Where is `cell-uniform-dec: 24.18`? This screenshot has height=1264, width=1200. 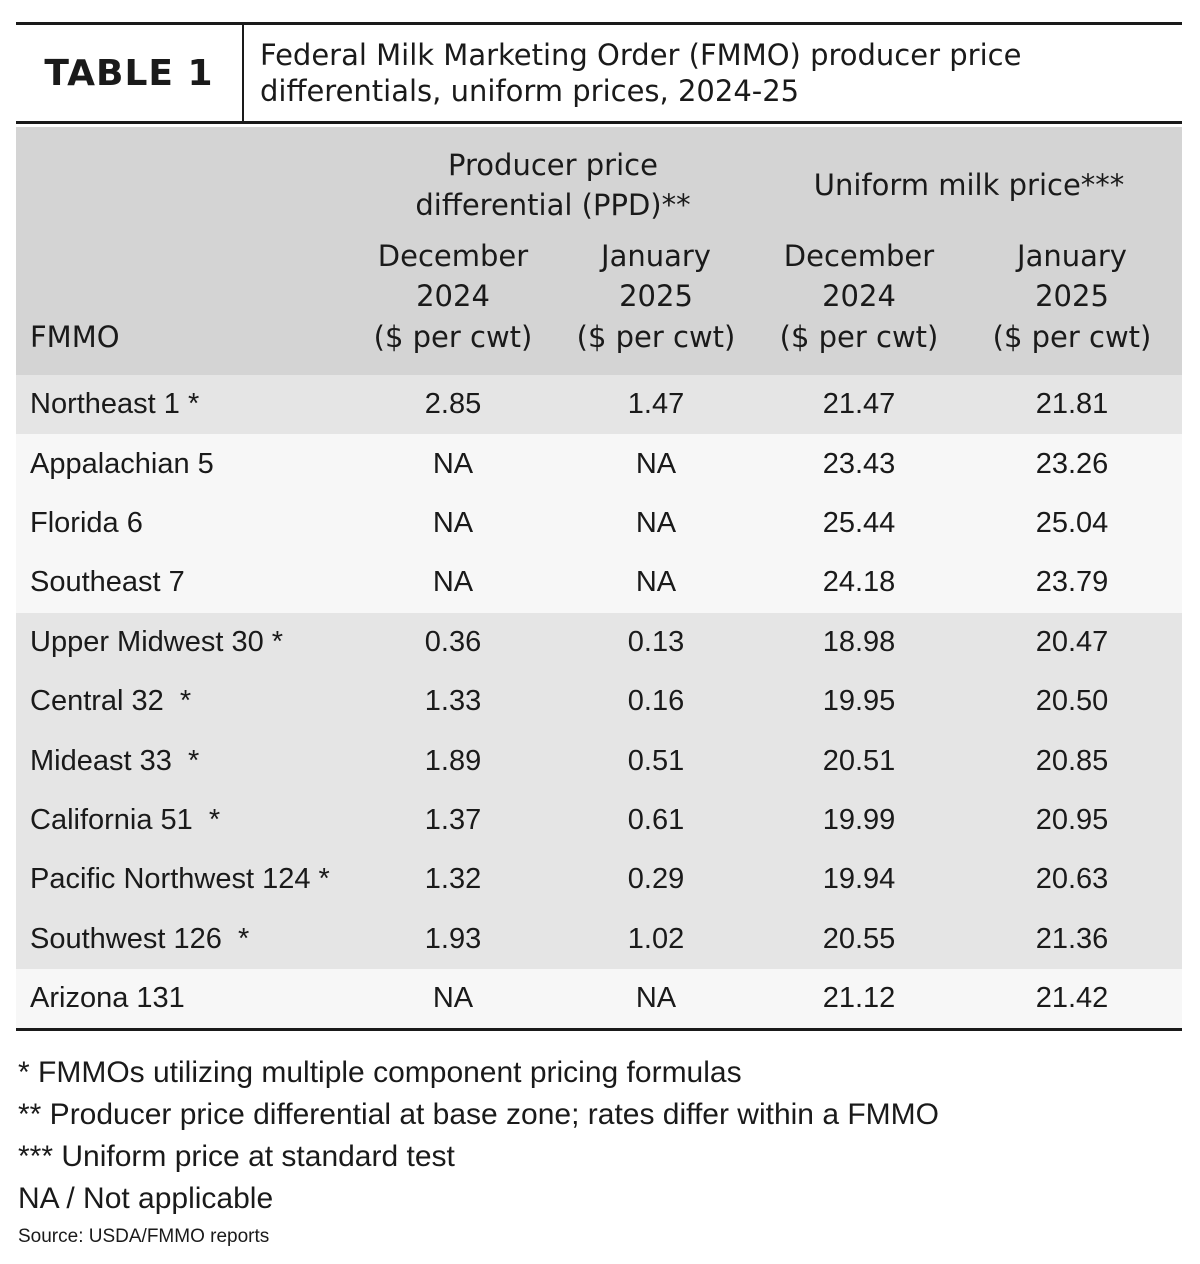 cell-uniform-dec: 24.18 is located at coordinates (859, 583).